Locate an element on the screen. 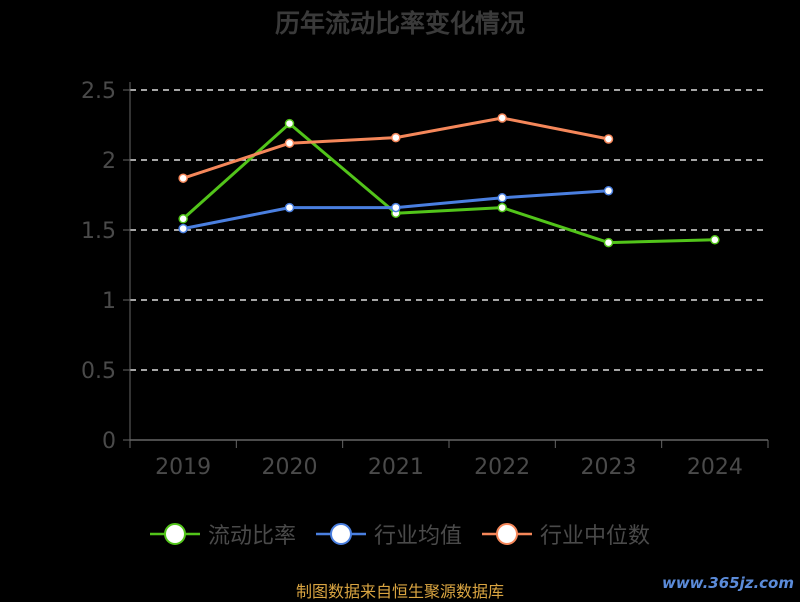 This screenshot has width=800, height=602. watermark: www.365jz.com is located at coordinates (727, 583).